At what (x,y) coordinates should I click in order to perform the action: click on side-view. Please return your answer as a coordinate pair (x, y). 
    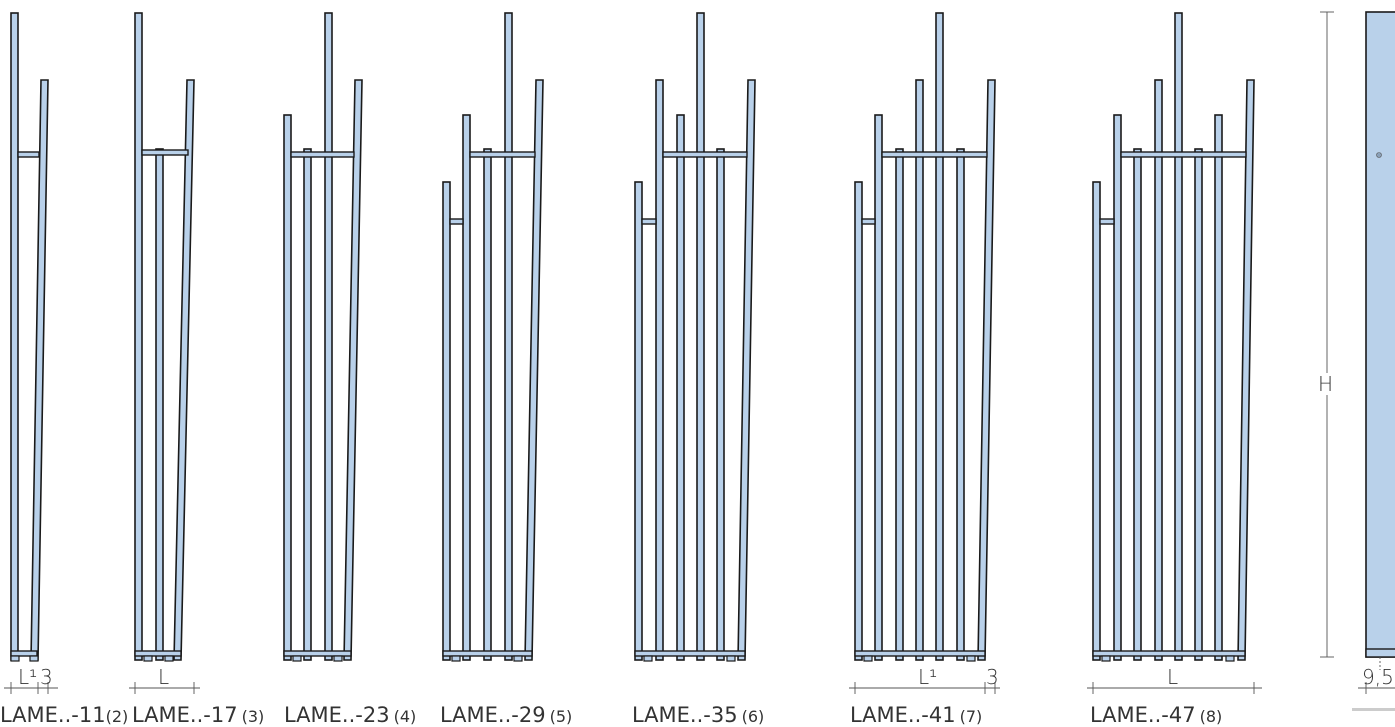
    Looking at the image, I should click on (1373, 361).